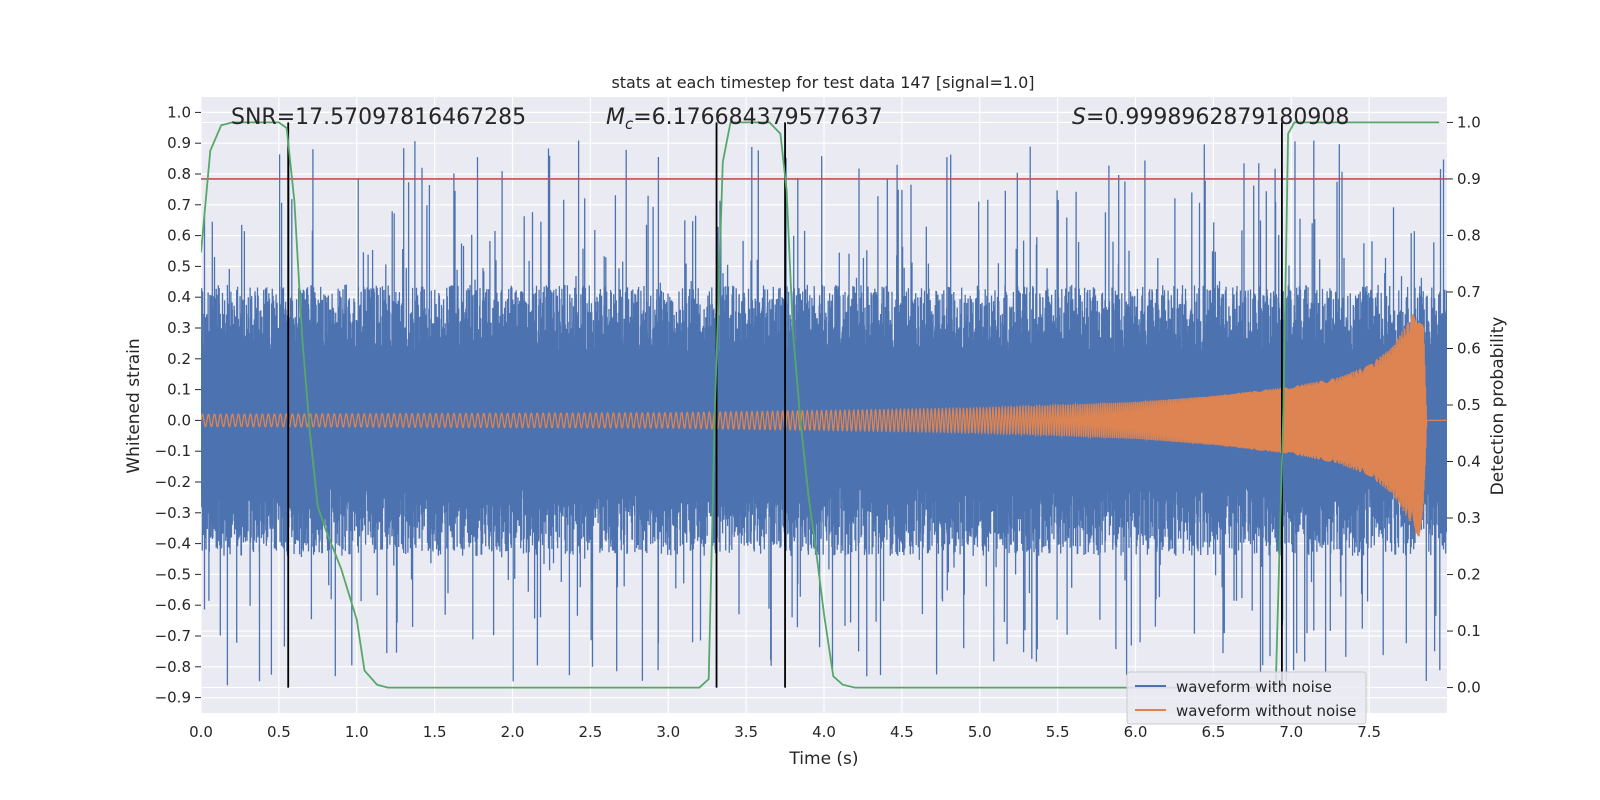  Describe the element at coordinates (513, 732) in the screenshot. I see `x-tick-label: 2.0` at that location.